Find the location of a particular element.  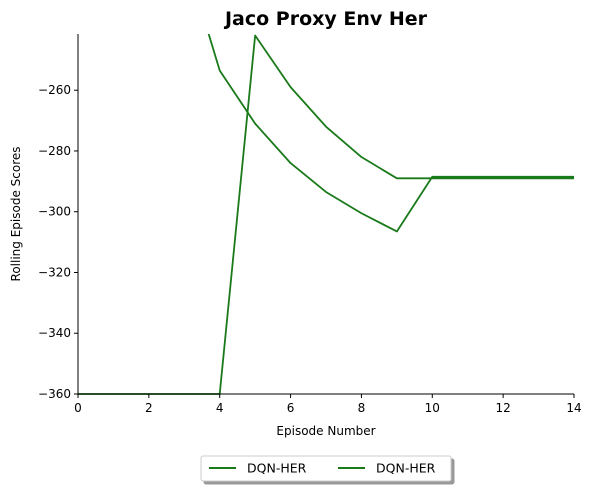

x-tick-label: 6 is located at coordinates (291, 408).